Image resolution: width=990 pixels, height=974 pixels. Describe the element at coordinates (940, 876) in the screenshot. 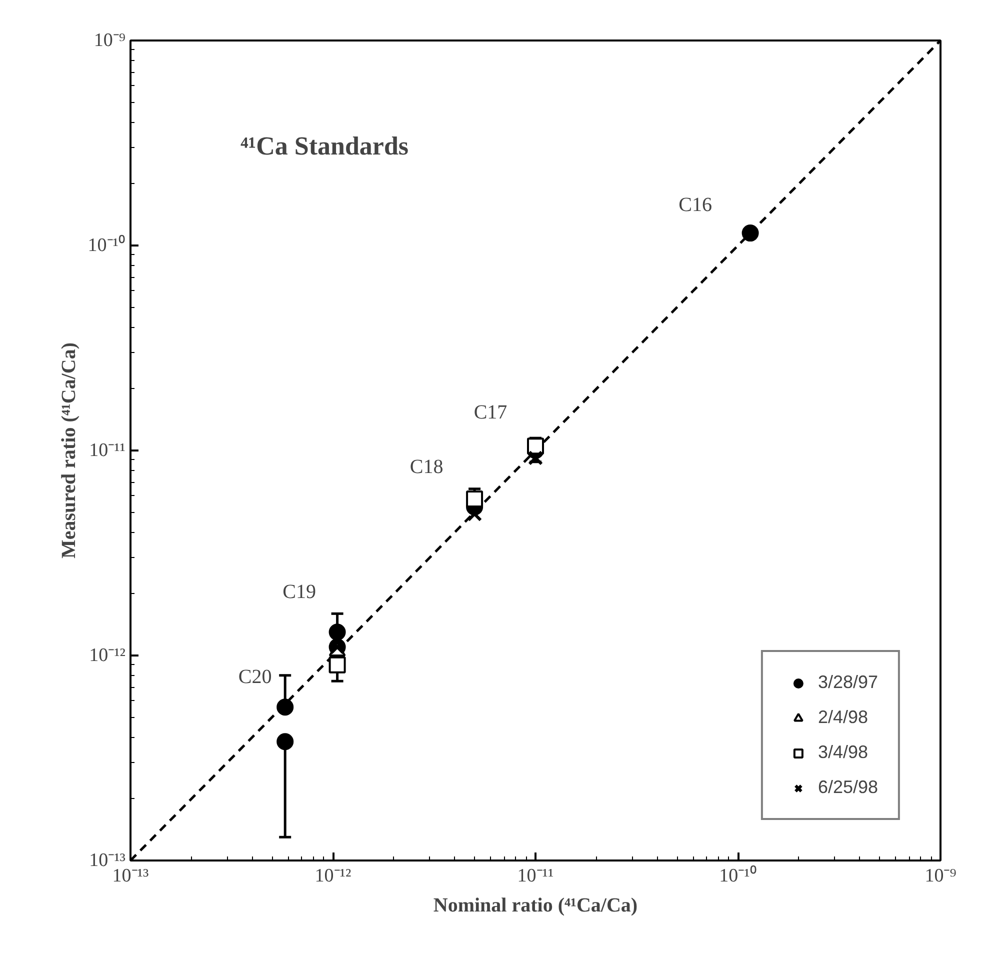

I see `x-tick-label: 10⁻⁹` at that location.